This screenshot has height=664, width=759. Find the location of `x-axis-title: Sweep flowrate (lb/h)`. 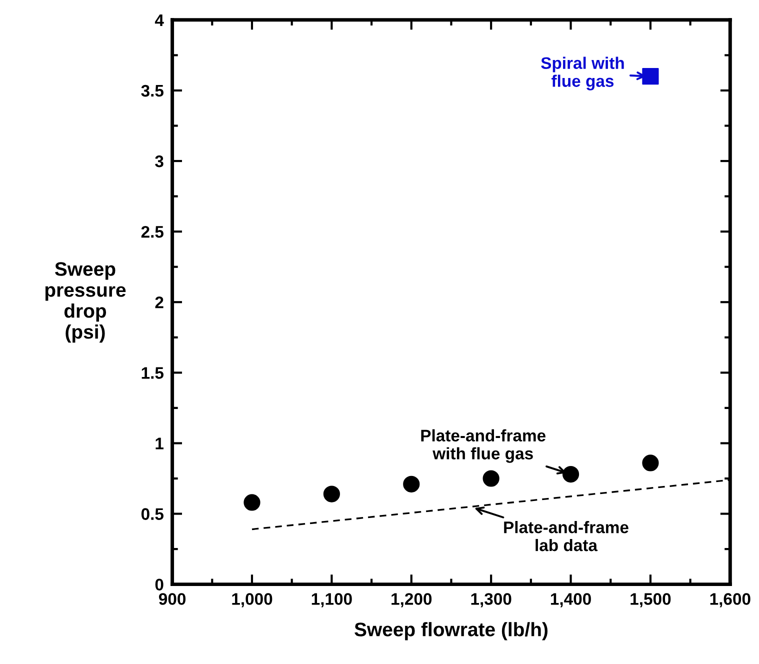

x-axis-title: Sweep flowrate (lb/h) is located at coordinates (451, 631).